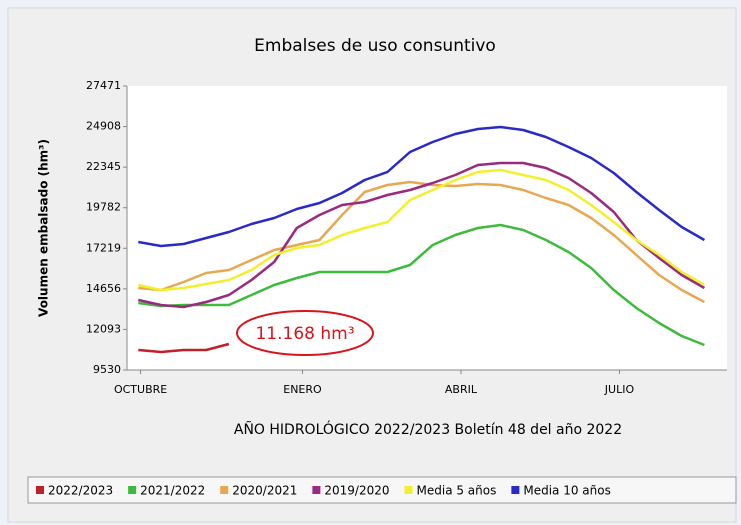 This screenshot has width=741, height=525. I want to click on x-tick-label: ENERO, so click(302, 389).